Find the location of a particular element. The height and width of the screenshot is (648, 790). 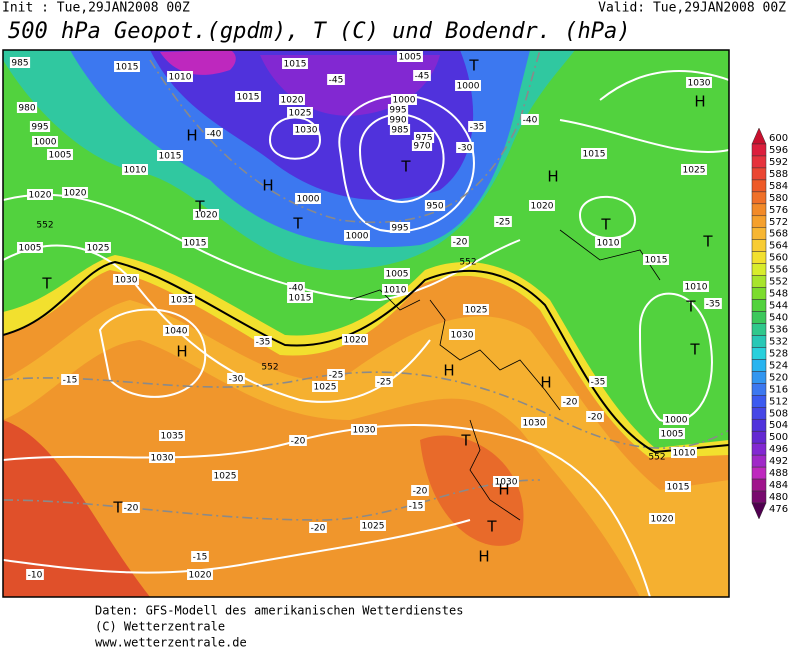

colorbar-label: 520 is located at coordinates (778, 377).